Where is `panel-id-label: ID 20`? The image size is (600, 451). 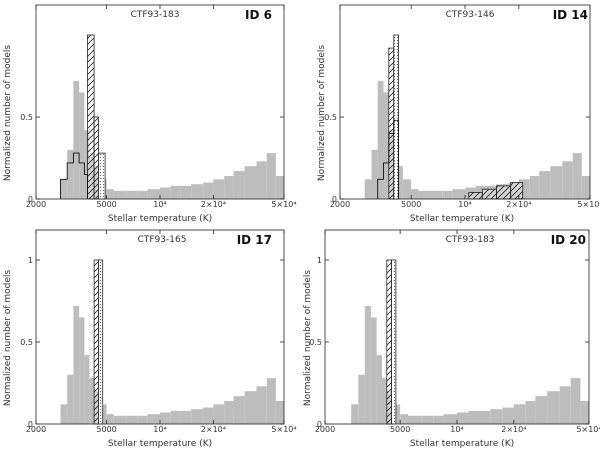 panel-id-label: ID 20 is located at coordinates (568, 240).